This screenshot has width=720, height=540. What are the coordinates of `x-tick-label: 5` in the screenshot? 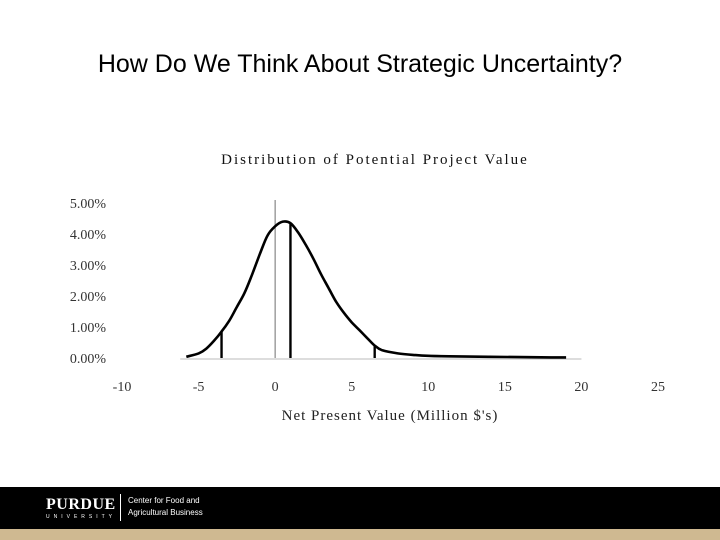 It's located at (351, 387).